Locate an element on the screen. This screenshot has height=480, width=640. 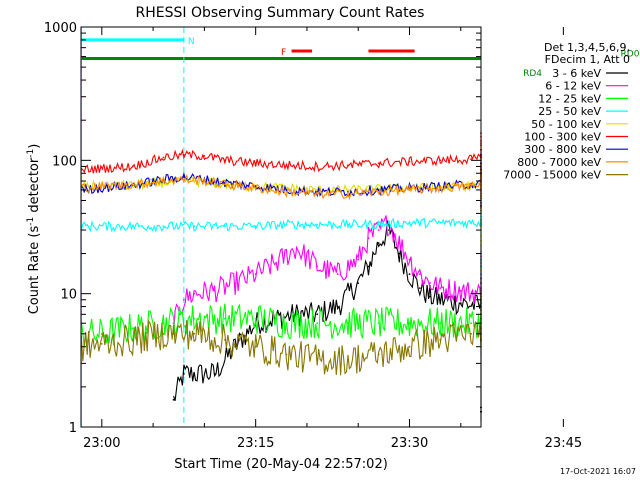
x-axis-label: Start Time (20-May-04 22:57:02) is located at coordinates (281, 464).